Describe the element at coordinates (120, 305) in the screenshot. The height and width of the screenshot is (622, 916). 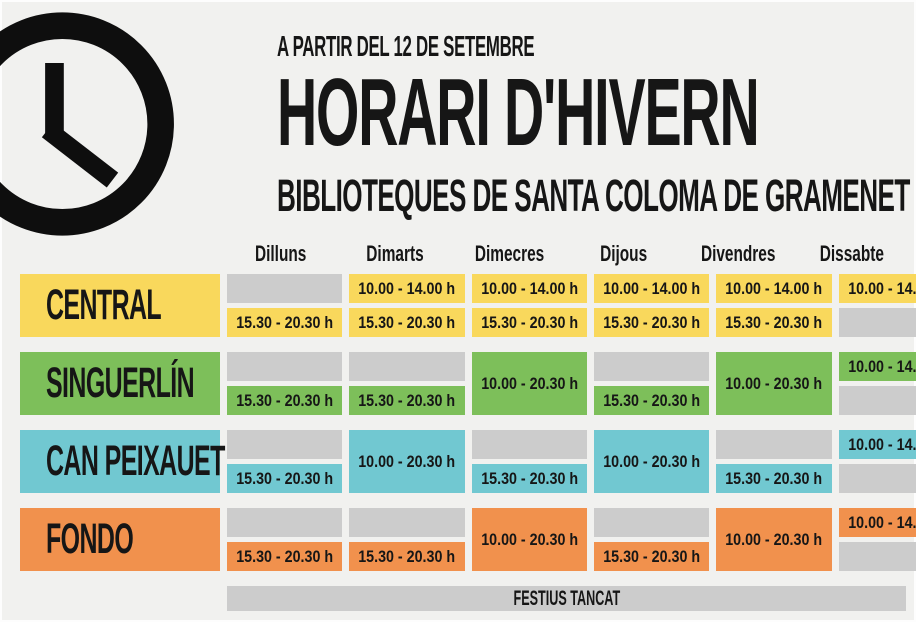
I see `library-label-central: CENTRAL` at that location.